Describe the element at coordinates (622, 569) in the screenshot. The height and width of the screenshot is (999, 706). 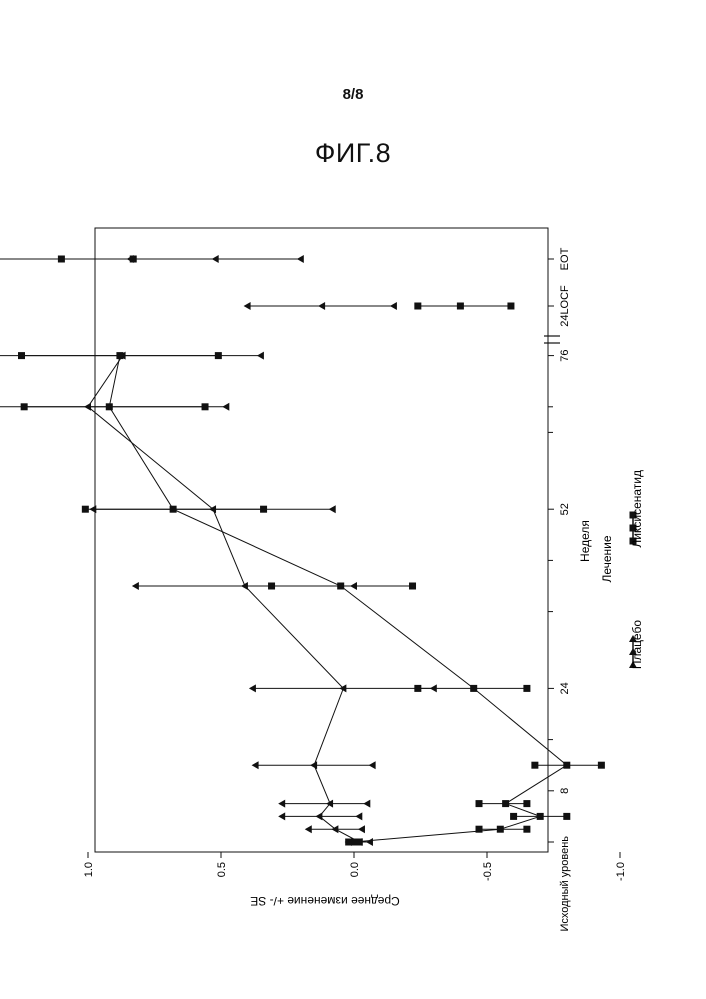
I see `legend: Лечение Плацебо Ликсисенатид` at that location.